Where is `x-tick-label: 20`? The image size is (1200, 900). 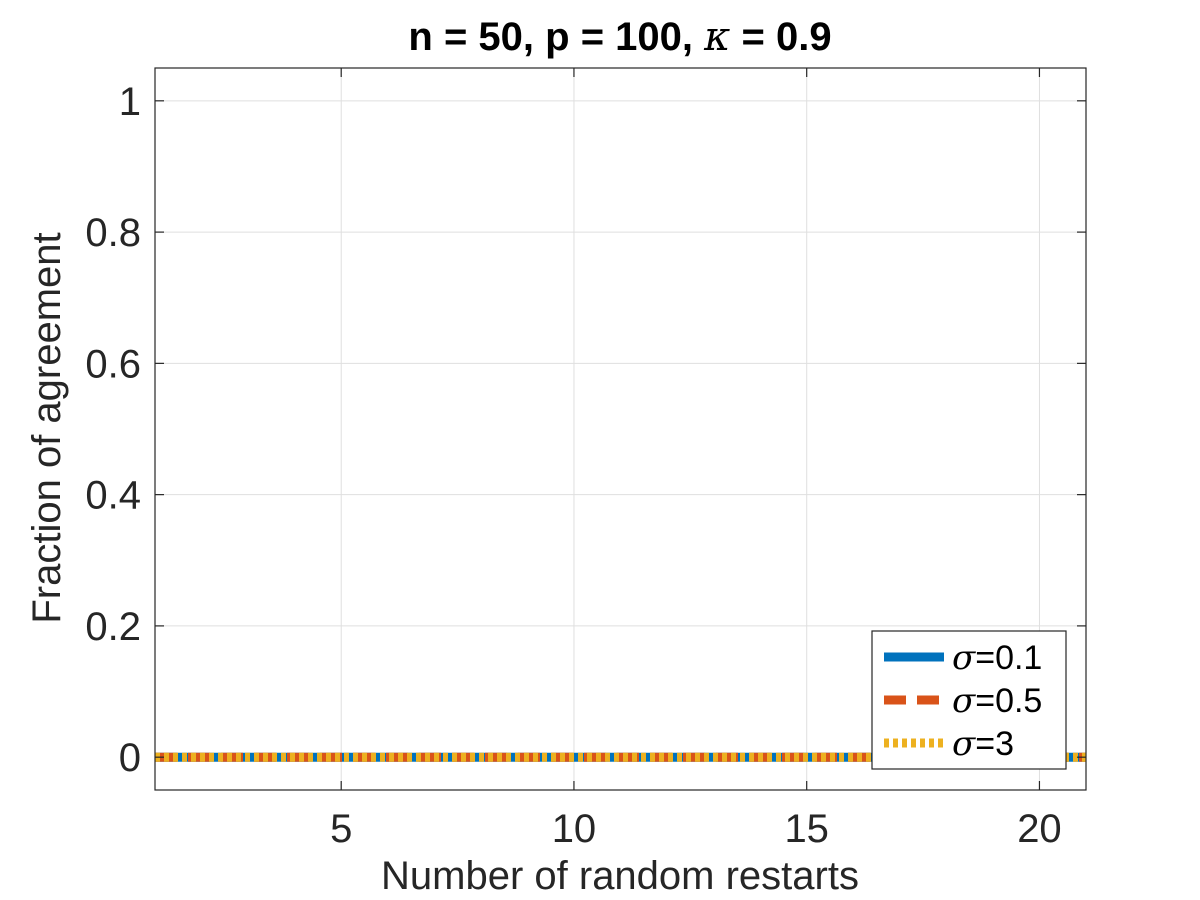
x-tick-label: 20 is located at coordinates (1039, 829).